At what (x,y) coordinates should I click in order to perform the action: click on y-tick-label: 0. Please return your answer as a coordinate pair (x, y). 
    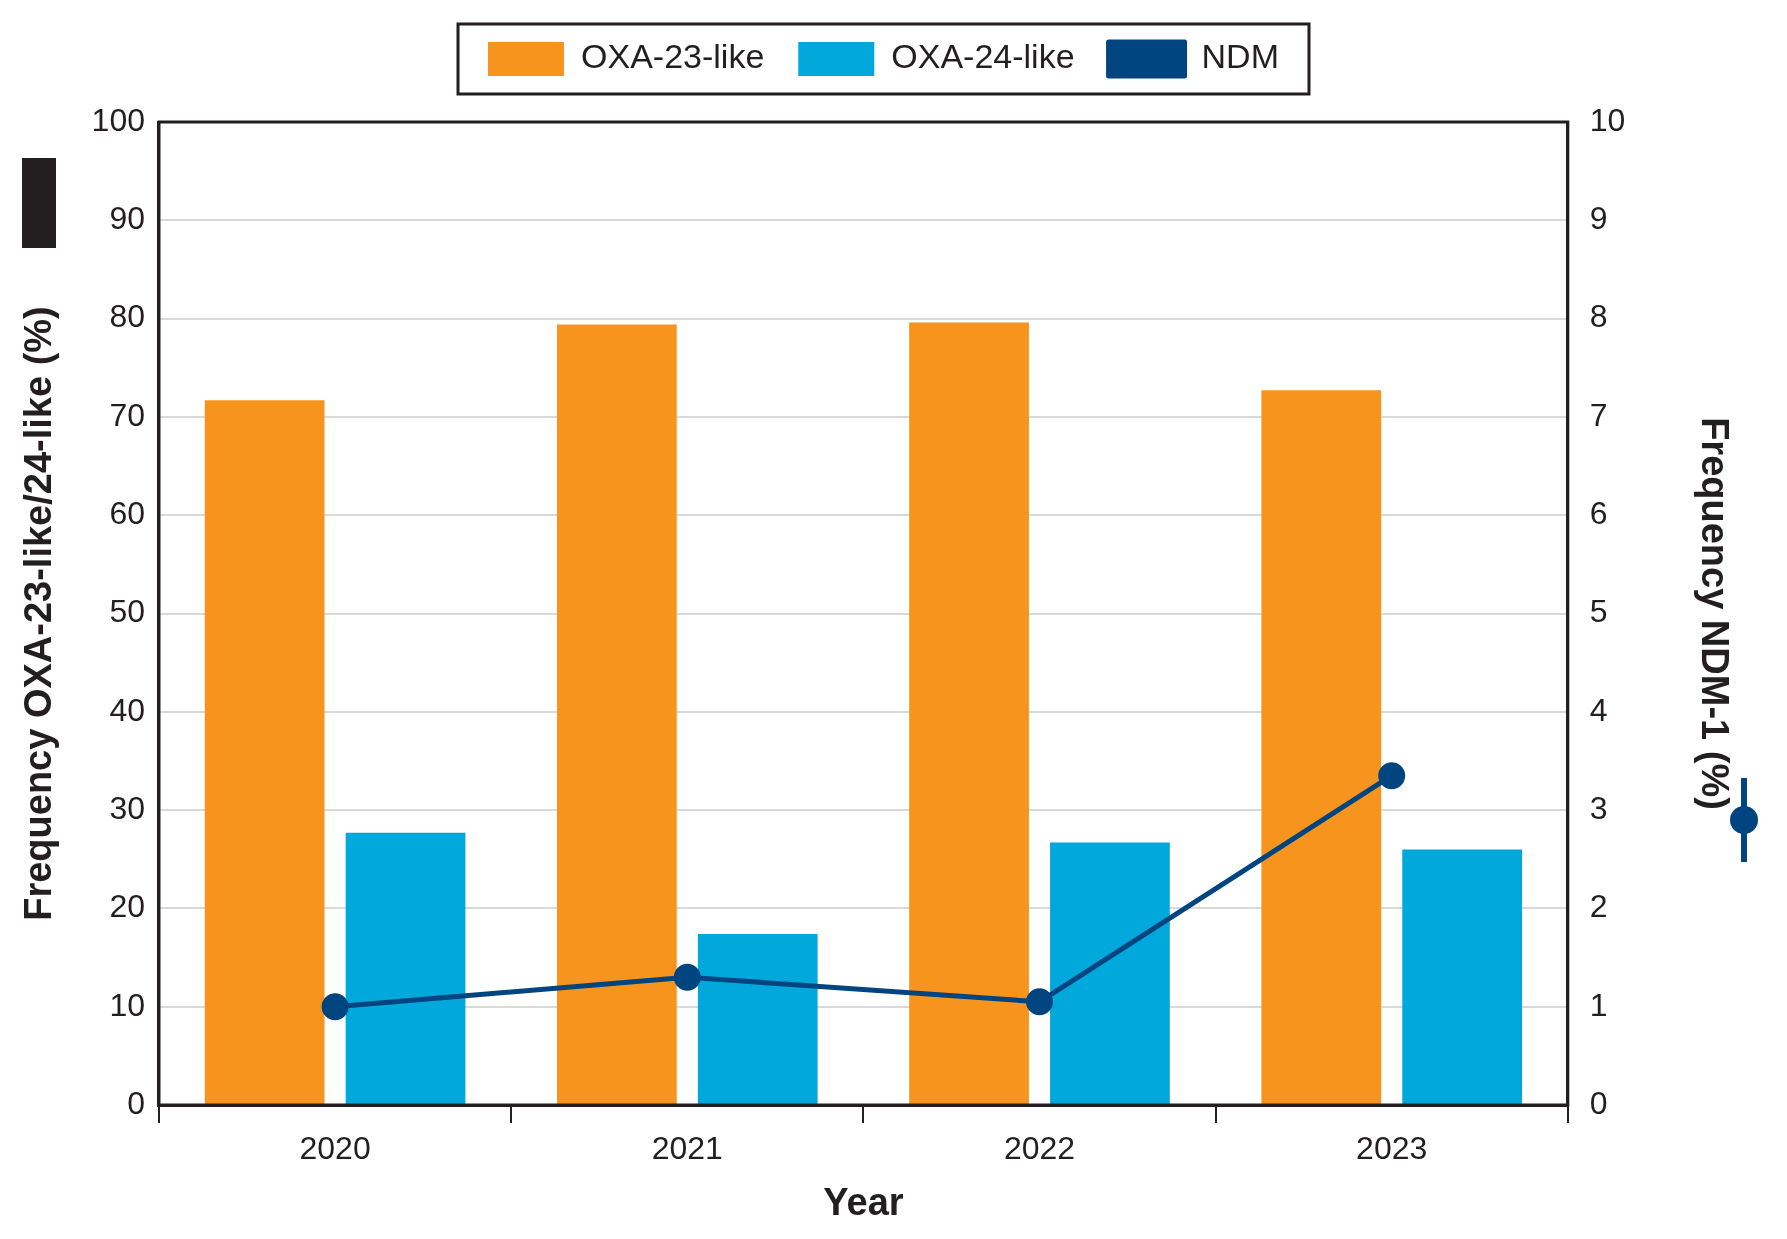
    Looking at the image, I should click on (136, 1102).